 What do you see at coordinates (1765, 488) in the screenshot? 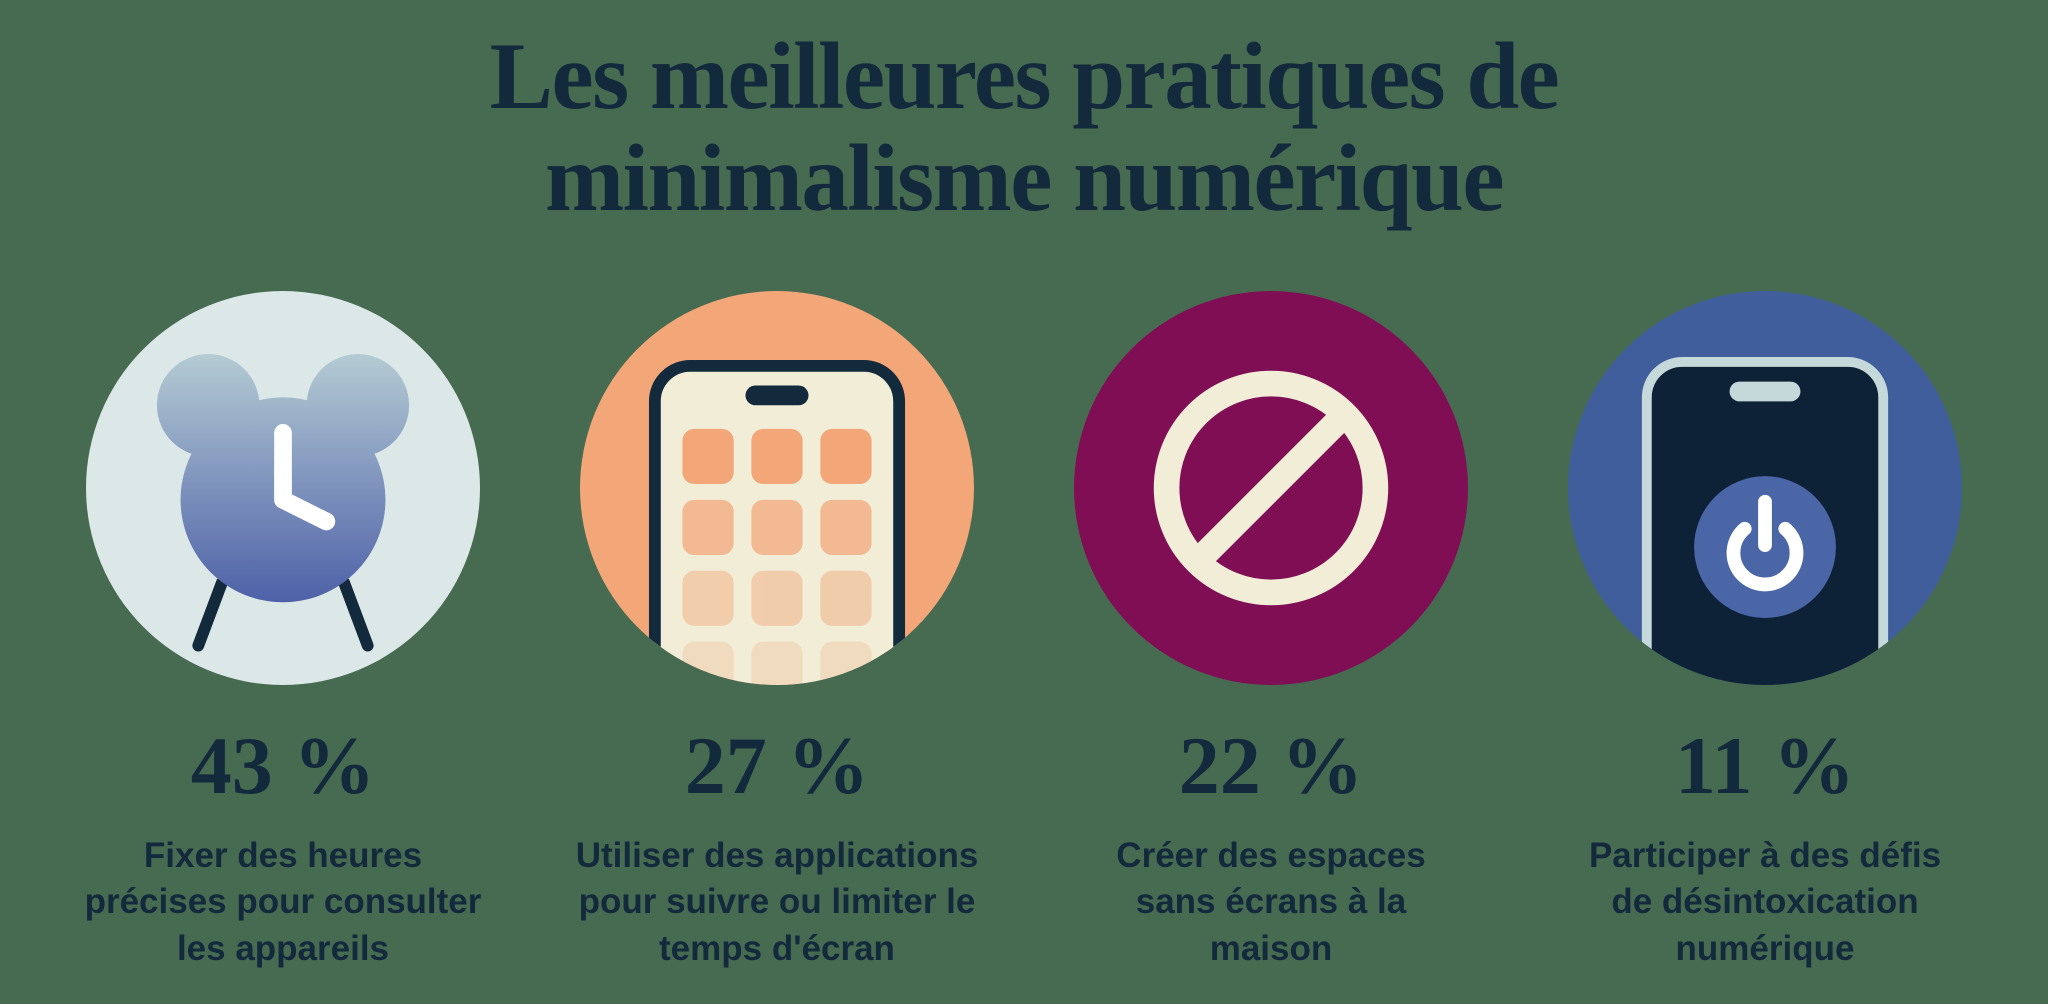
I see `phone-power-icon` at bounding box center [1765, 488].